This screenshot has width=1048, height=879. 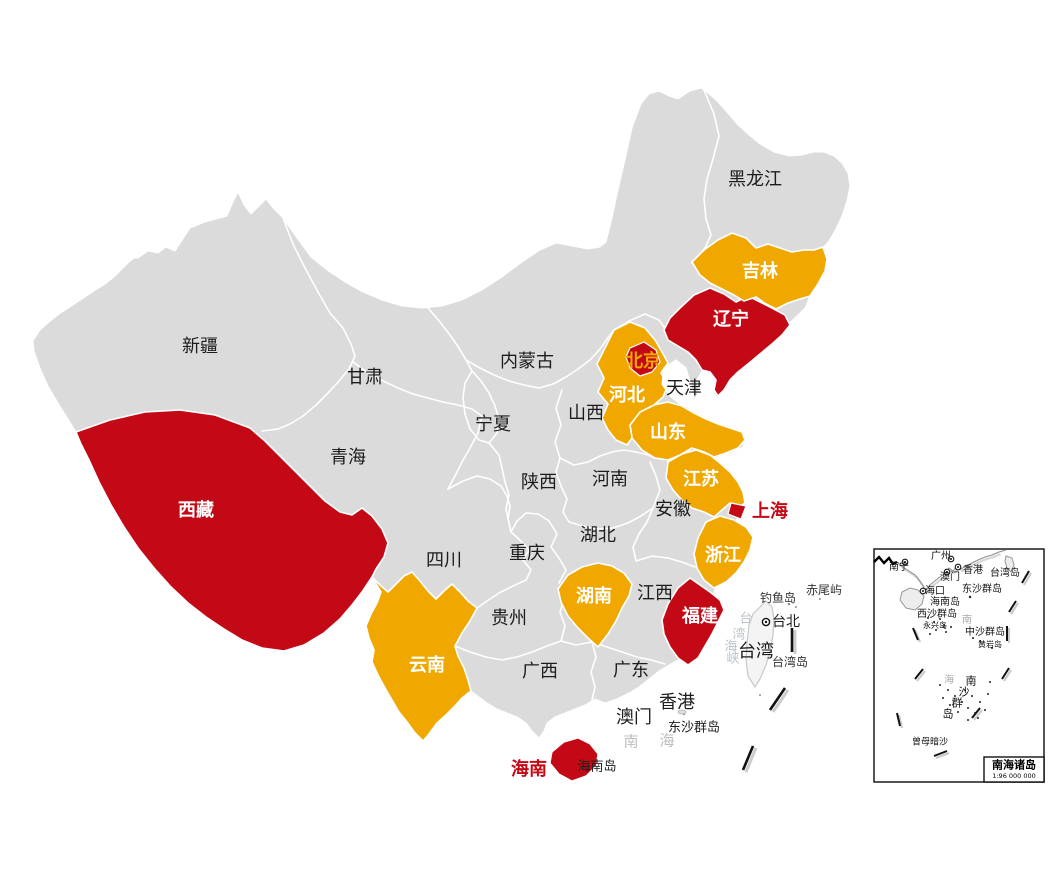 What do you see at coordinates (701, 479) in the screenshot?
I see `label-jiangsu: 江苏` at bounding box center [701, 479].